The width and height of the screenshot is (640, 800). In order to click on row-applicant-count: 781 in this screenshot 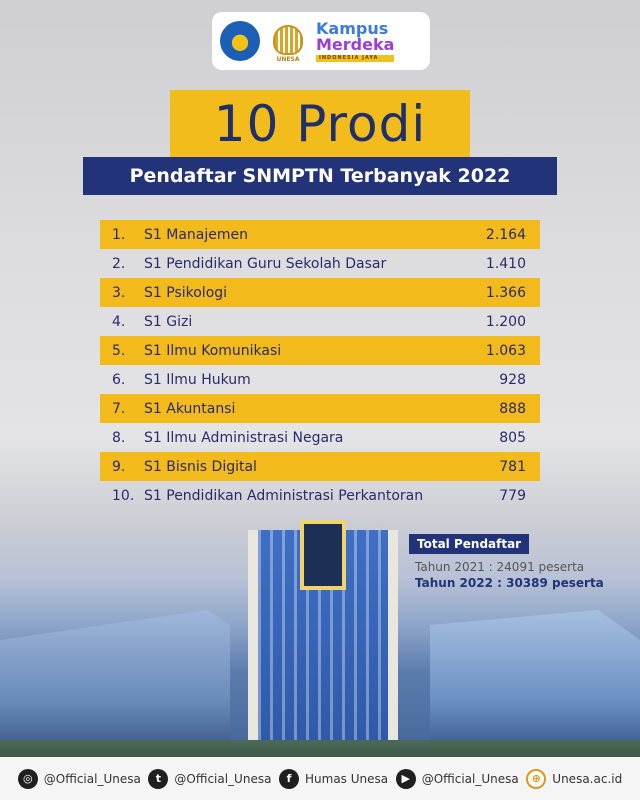, I will do `click(512, 466)`.